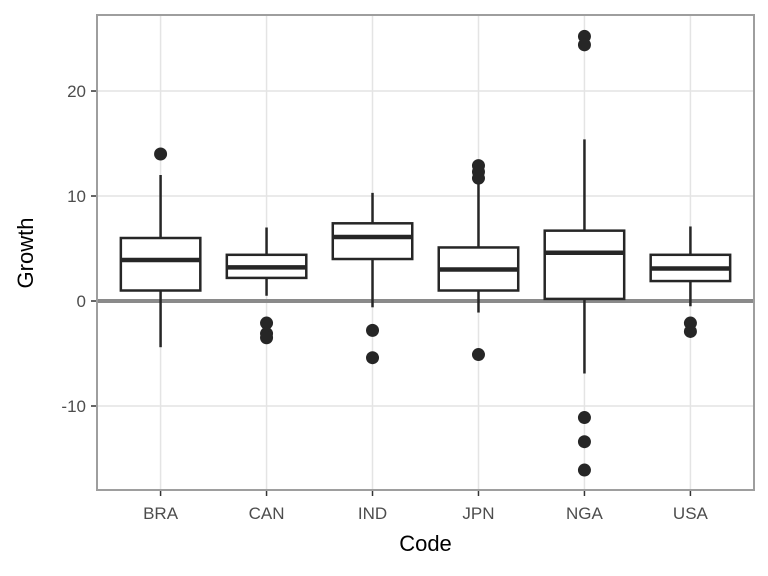 This screenshot has height=576, width=768. Describe the element at coordinates (81, 301) in the screenshot. I see `y-tick-label-0: 0` at that location.